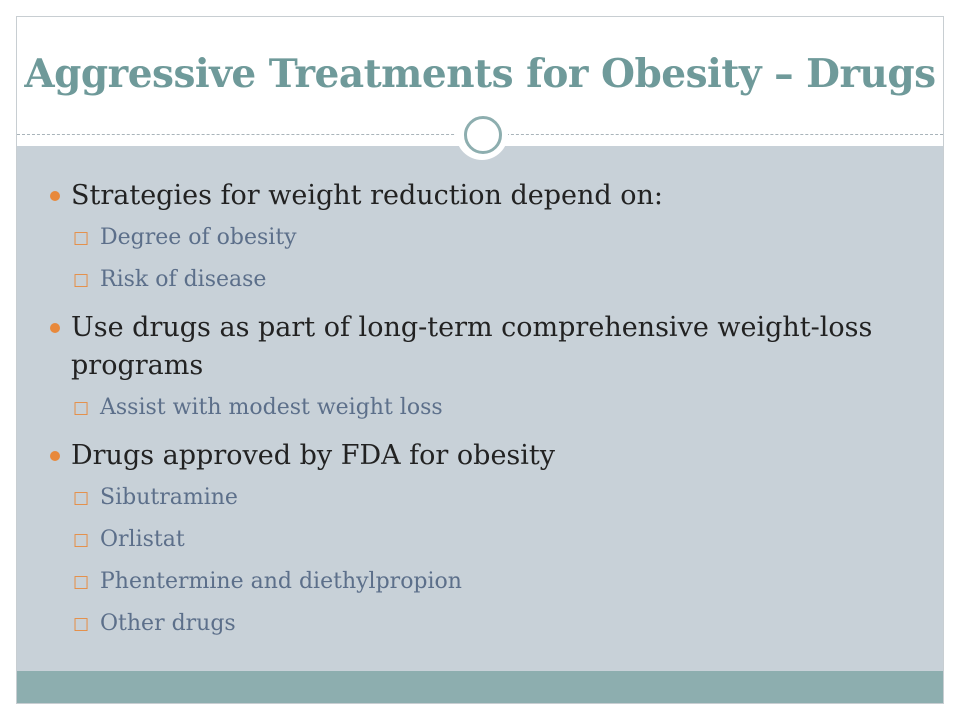 This screenshot has width=960, height=720. Describe the element at coordinates (169, 497) in the screenshot. I see `sub-bullet-text: Sibutramine` at that location.